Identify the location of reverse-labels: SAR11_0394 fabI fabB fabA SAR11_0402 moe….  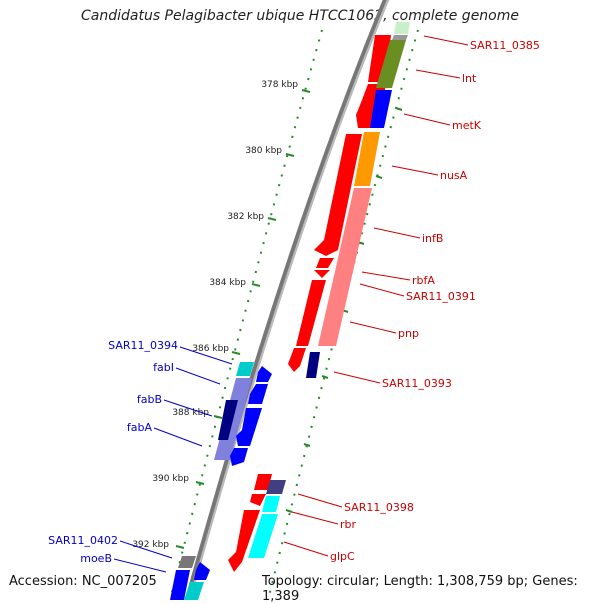
(140, 456).